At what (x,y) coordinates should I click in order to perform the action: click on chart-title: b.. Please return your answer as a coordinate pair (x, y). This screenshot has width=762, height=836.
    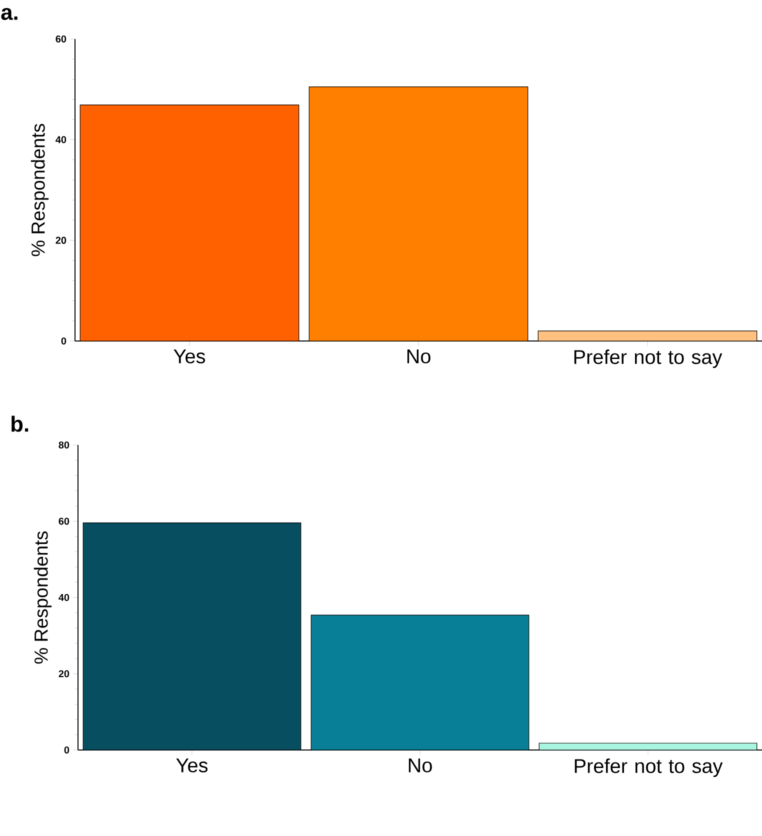
    Looking at the image, I should click on (20, 424).